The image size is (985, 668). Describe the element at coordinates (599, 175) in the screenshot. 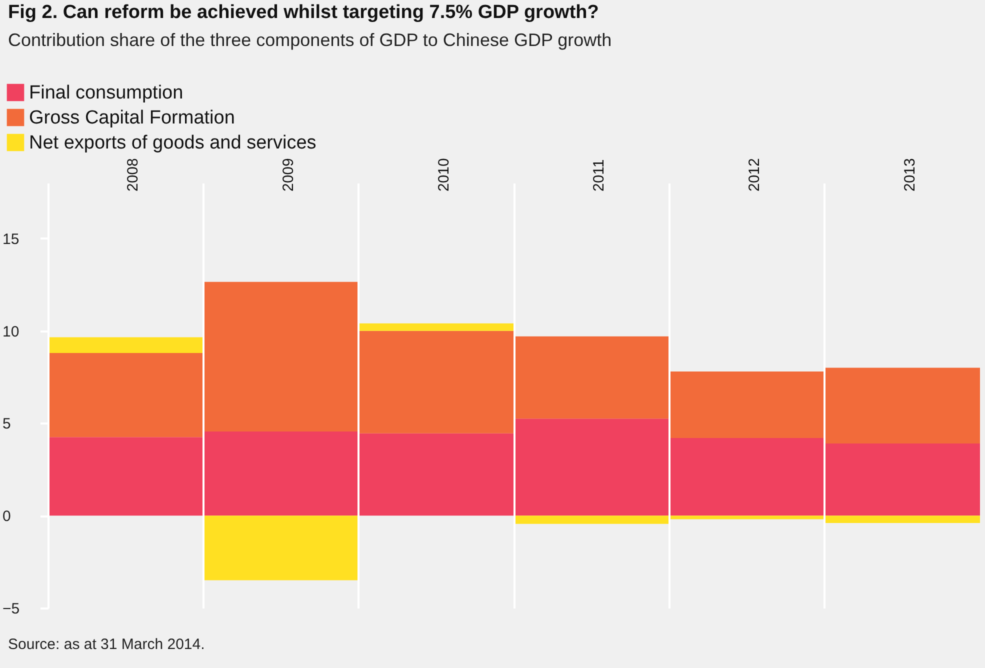

I see `x-tick-label: 2011` at that location.